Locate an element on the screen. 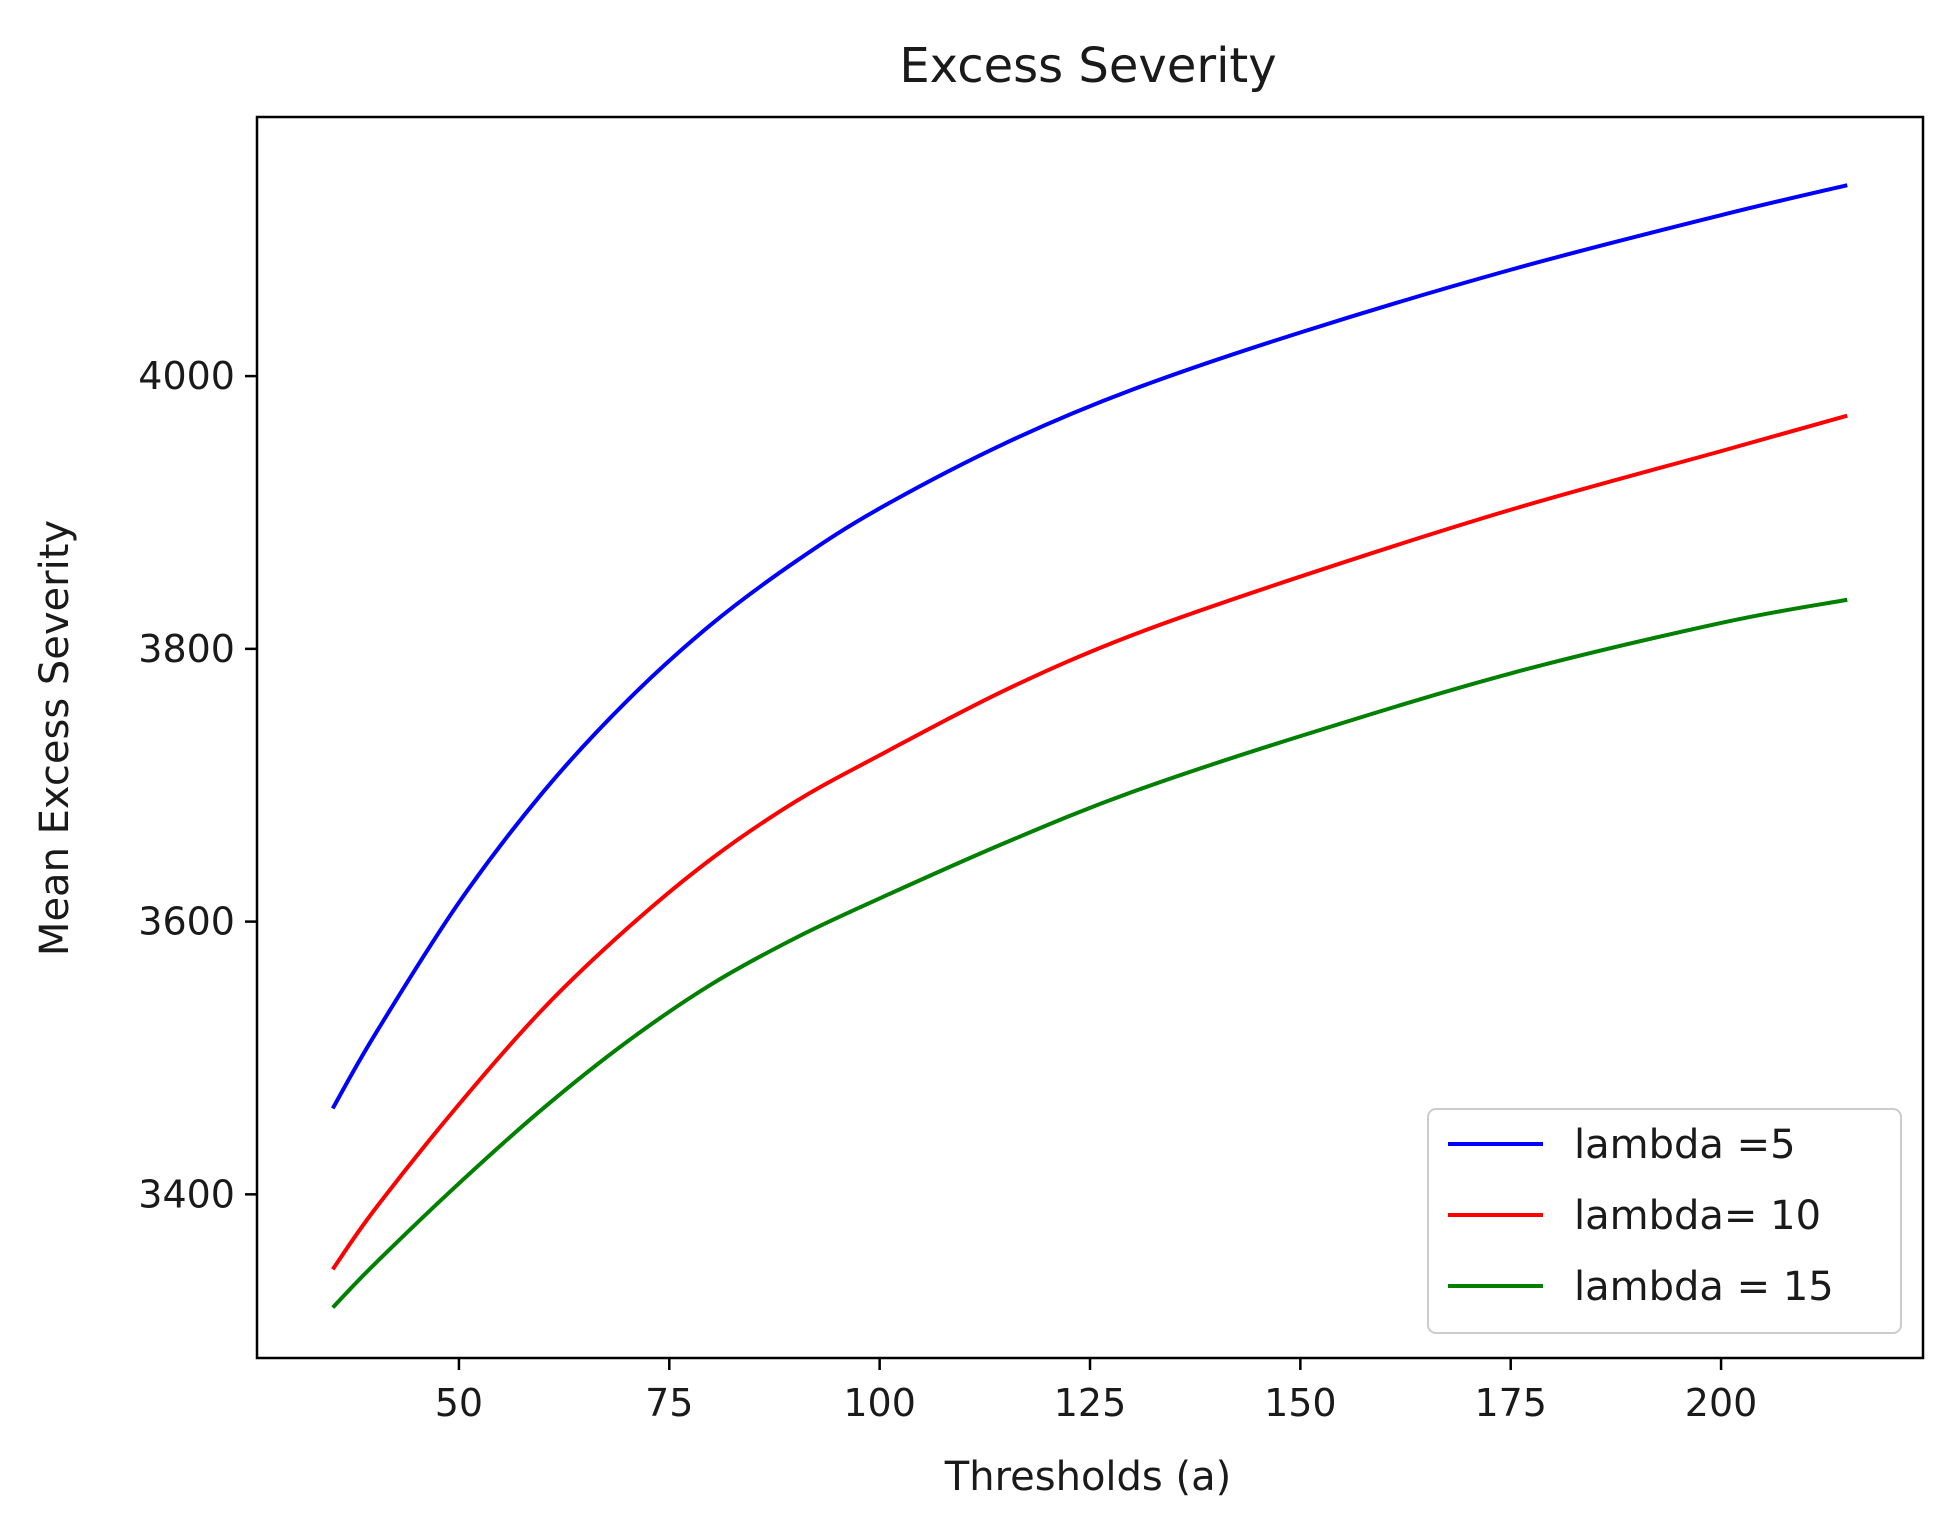 The height and width of the screenshot is (1516, 1954). y-axis-label: Mean Excess Severity is located at coordinates (55, 738).